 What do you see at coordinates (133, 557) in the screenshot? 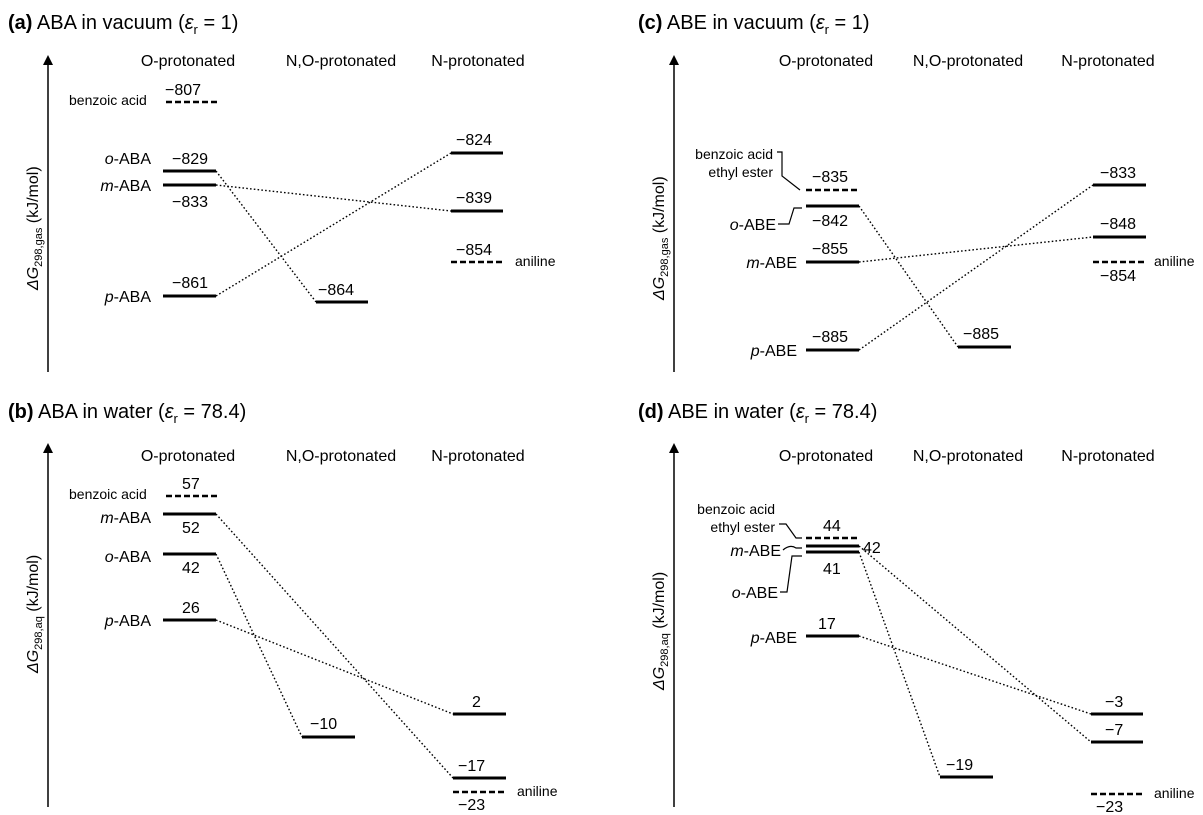
I see `o-aba-suffix: -ABA` at bounding box center [133, 557].